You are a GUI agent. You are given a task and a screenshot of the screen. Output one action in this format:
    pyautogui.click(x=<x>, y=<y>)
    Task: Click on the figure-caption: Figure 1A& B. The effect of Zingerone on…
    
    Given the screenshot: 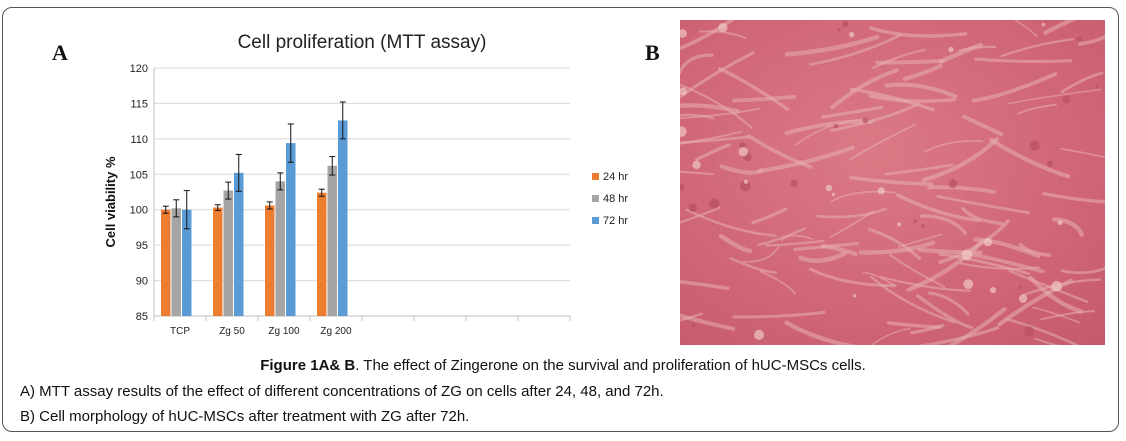 What is the action you would take?
    pyautogui.click(x=563, y=365)
    